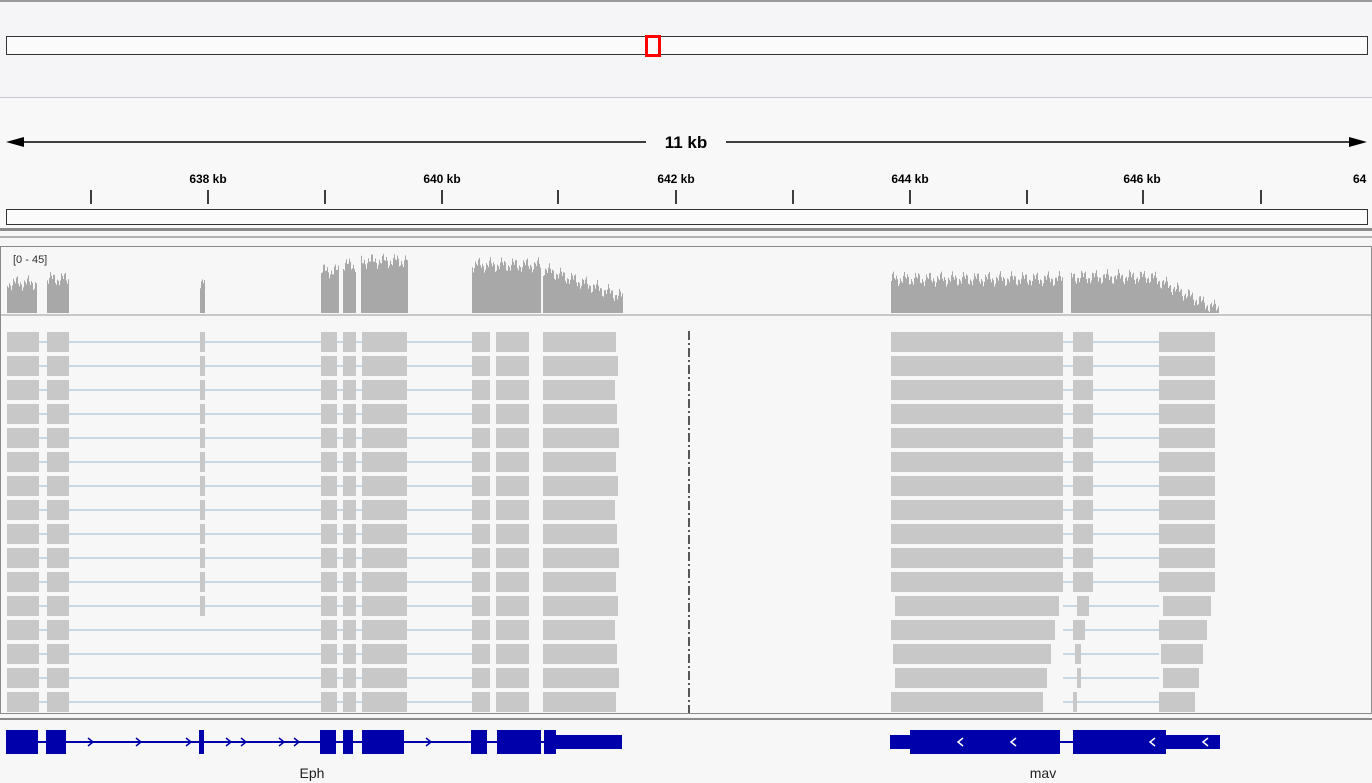  Describe the element at coordinates (613, 283) in the screenshot. I see `coverage-track` at that location.